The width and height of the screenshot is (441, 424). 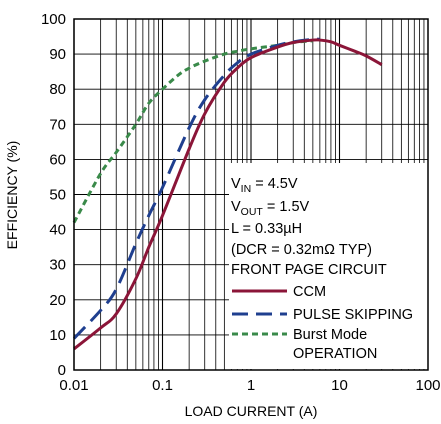 What do you see at coordinates (12, 195) in the screenshot?
I see `y-axis-label: EFFICIENCY (%)` at bounding box center [12, 195].